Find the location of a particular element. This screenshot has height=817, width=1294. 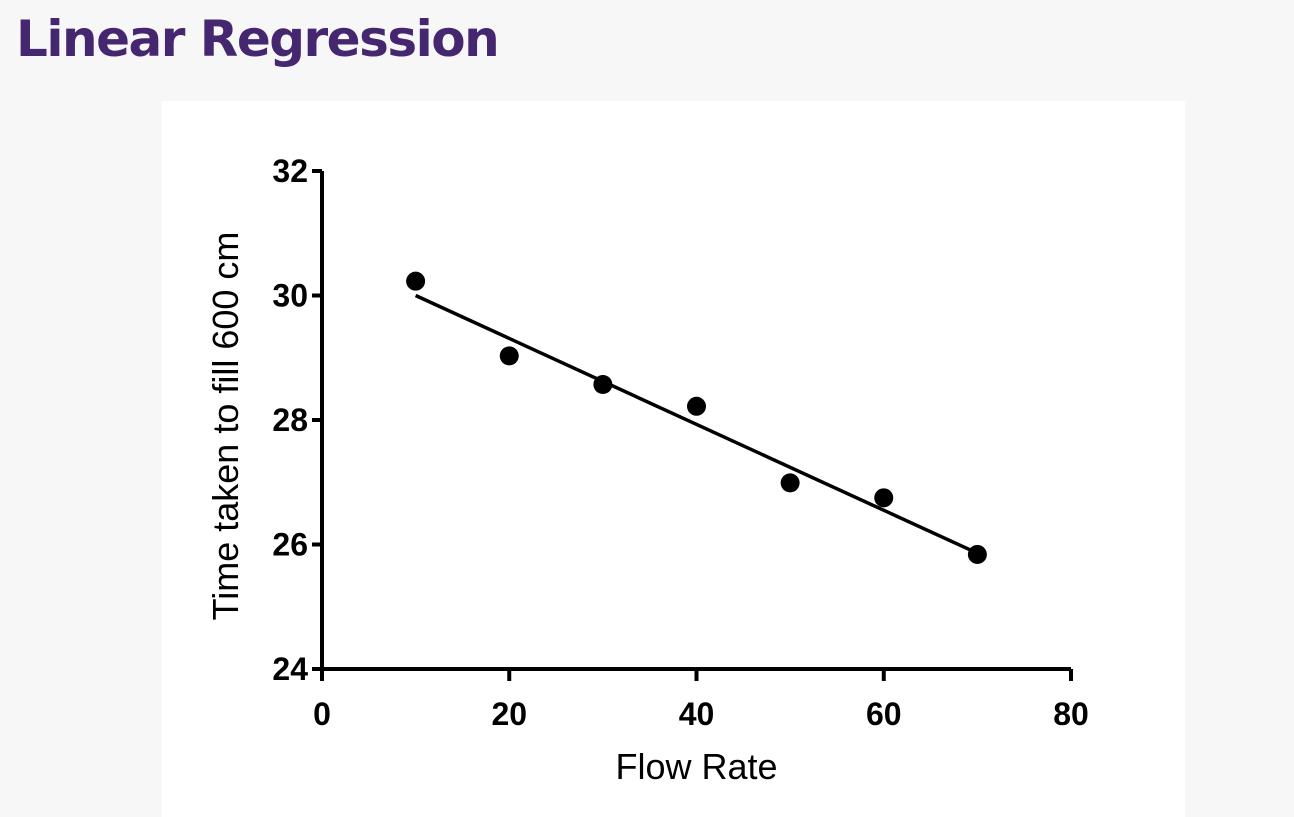

regression-line-group is located at coordinates (696, 424).